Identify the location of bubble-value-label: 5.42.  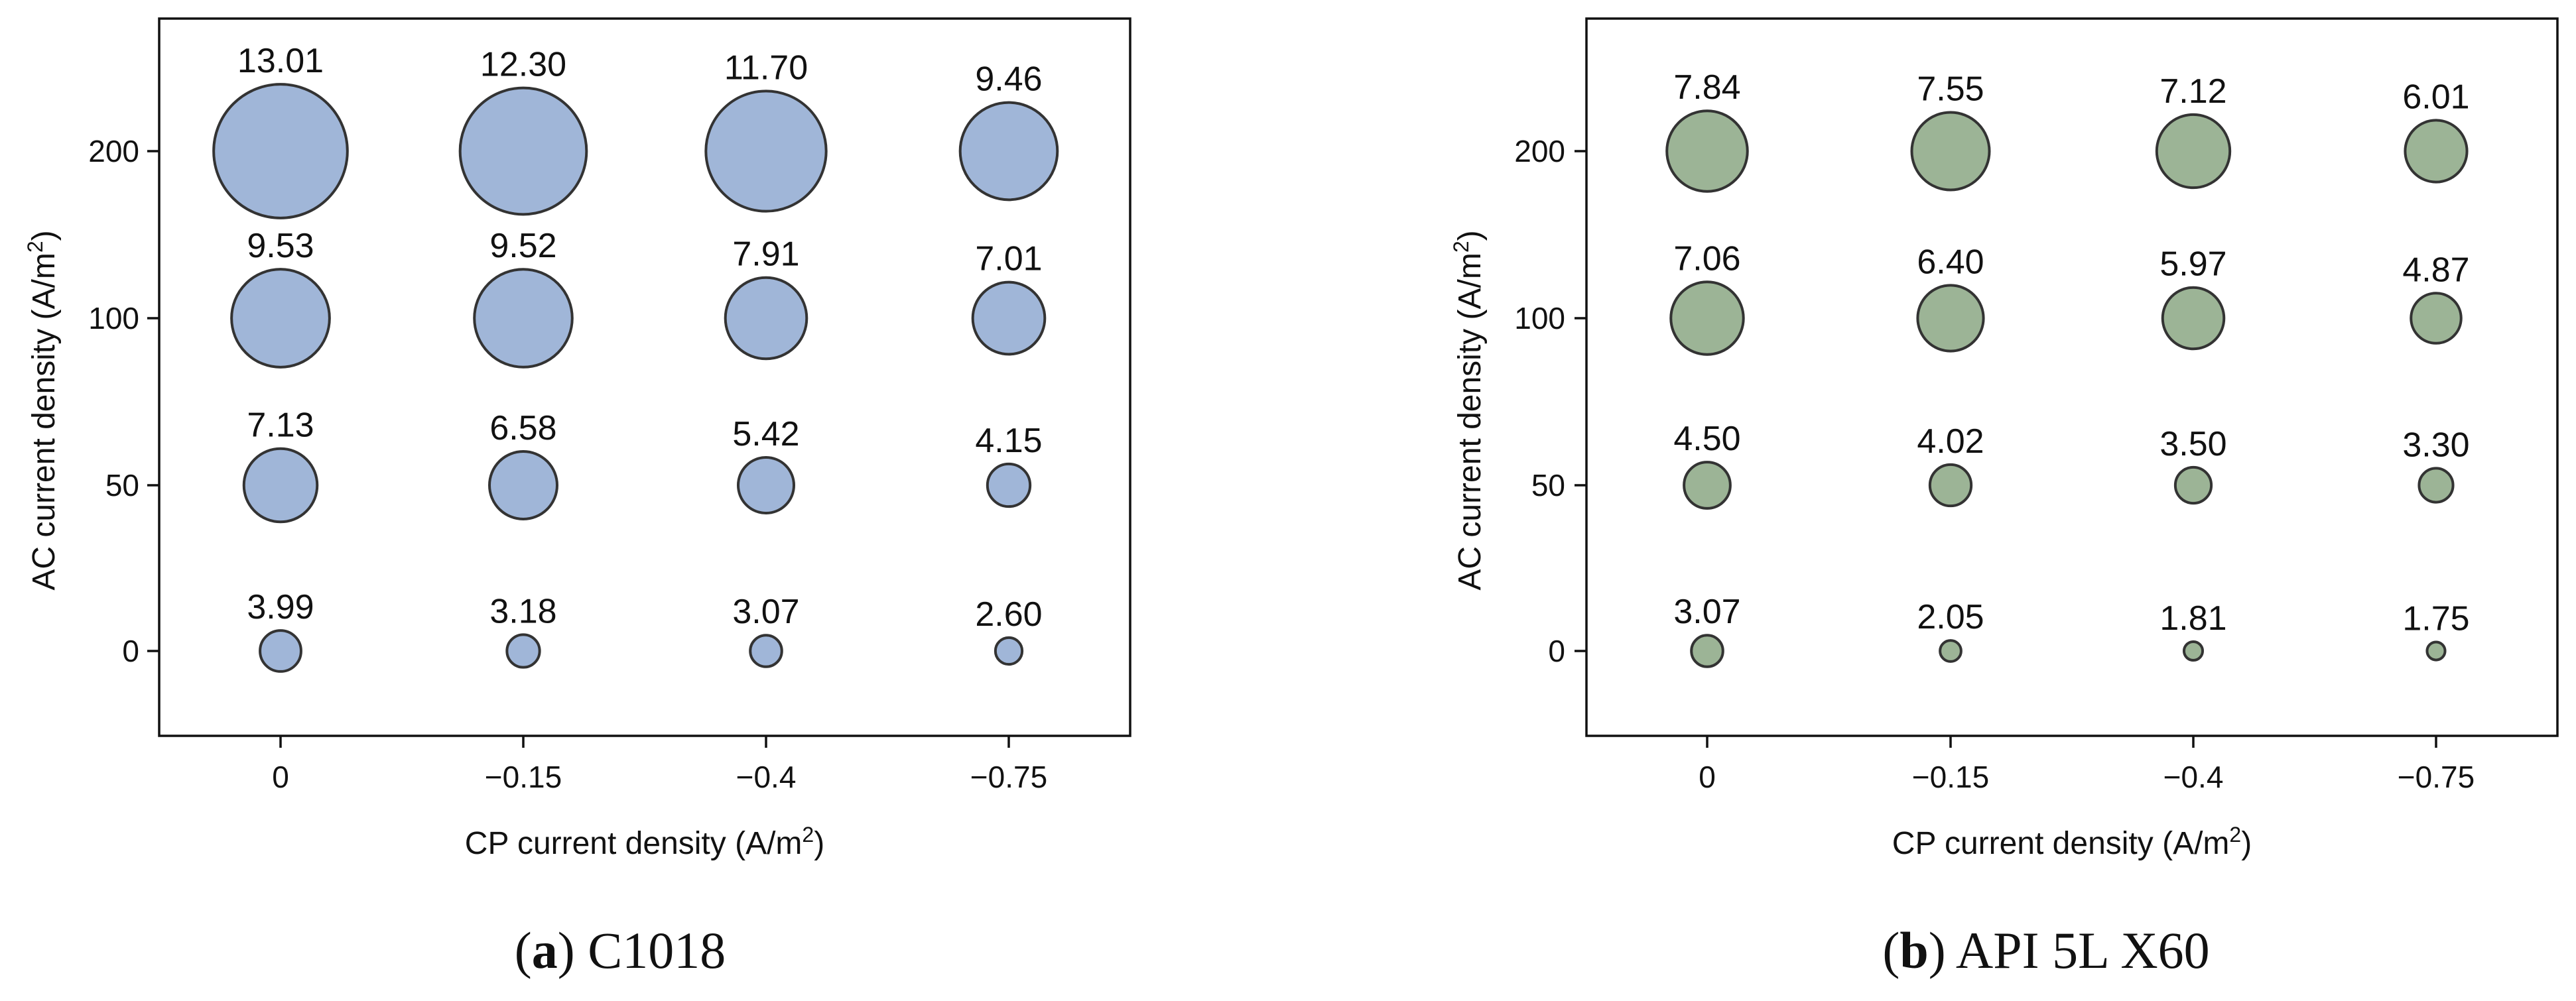
(766, 434).